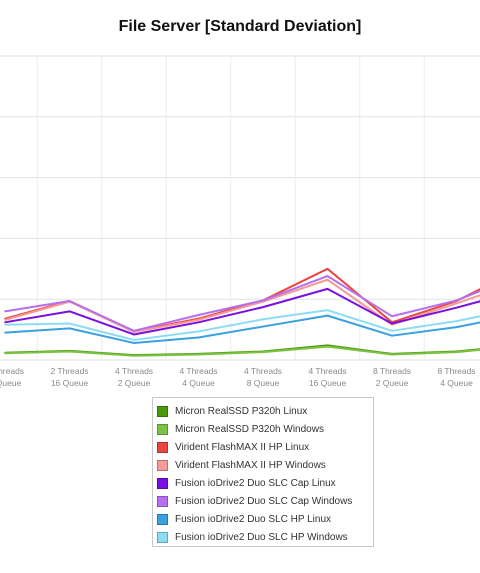 This screenshot has height=573, width=480. What do you see at coordinates (249, 429) in the screenshot?
I see `legend-label: Micron RealSSD P320h Windows` at bounding box center [249, 429].